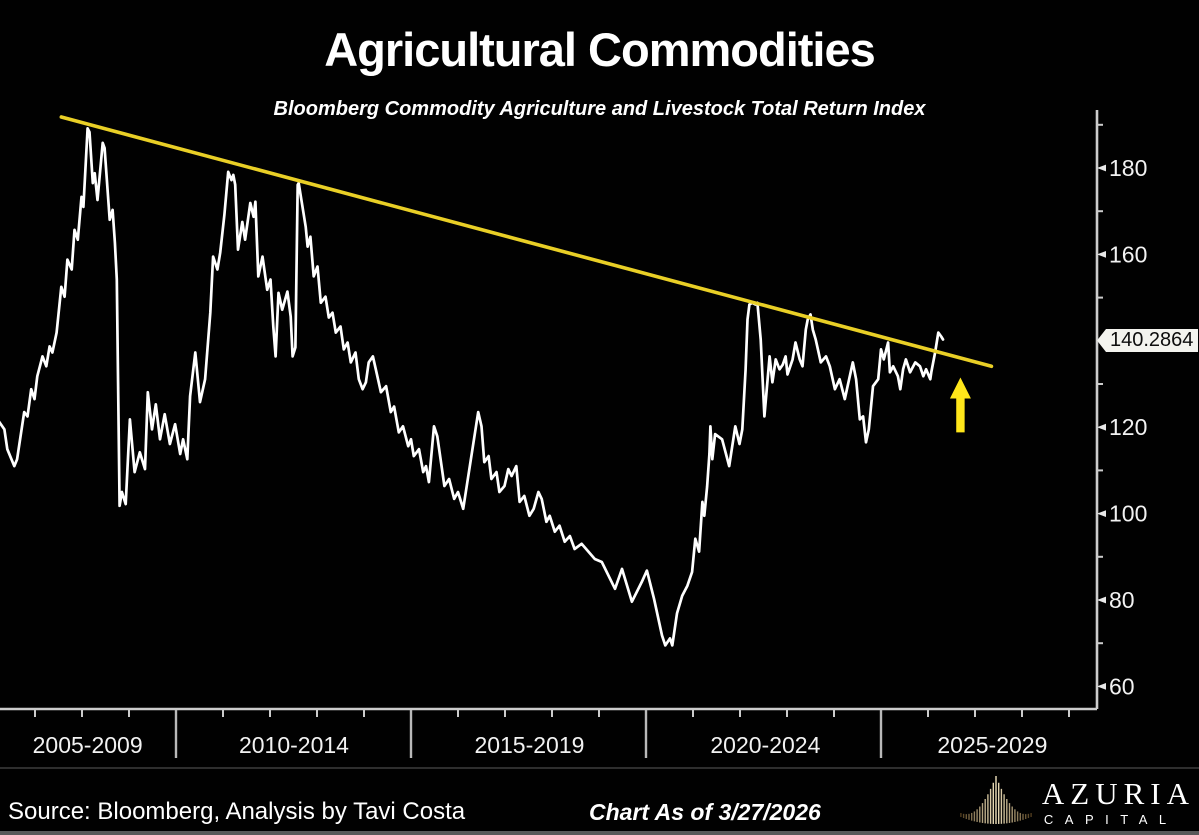 This screenshot has width=1199, height=835. I want to click on y-tick-label: 80, so click(1122, 600).